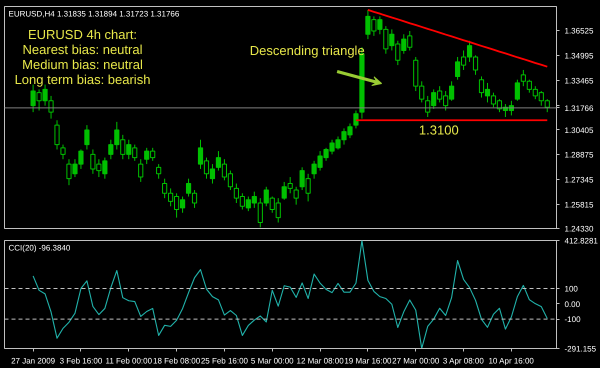 The height and width of the screenshot is (368, 600). What do you see at coordinates (83, 34) in the screenshot?
I see `annotation: EURUSD 4h chart:` at bounding box center [83, 34].